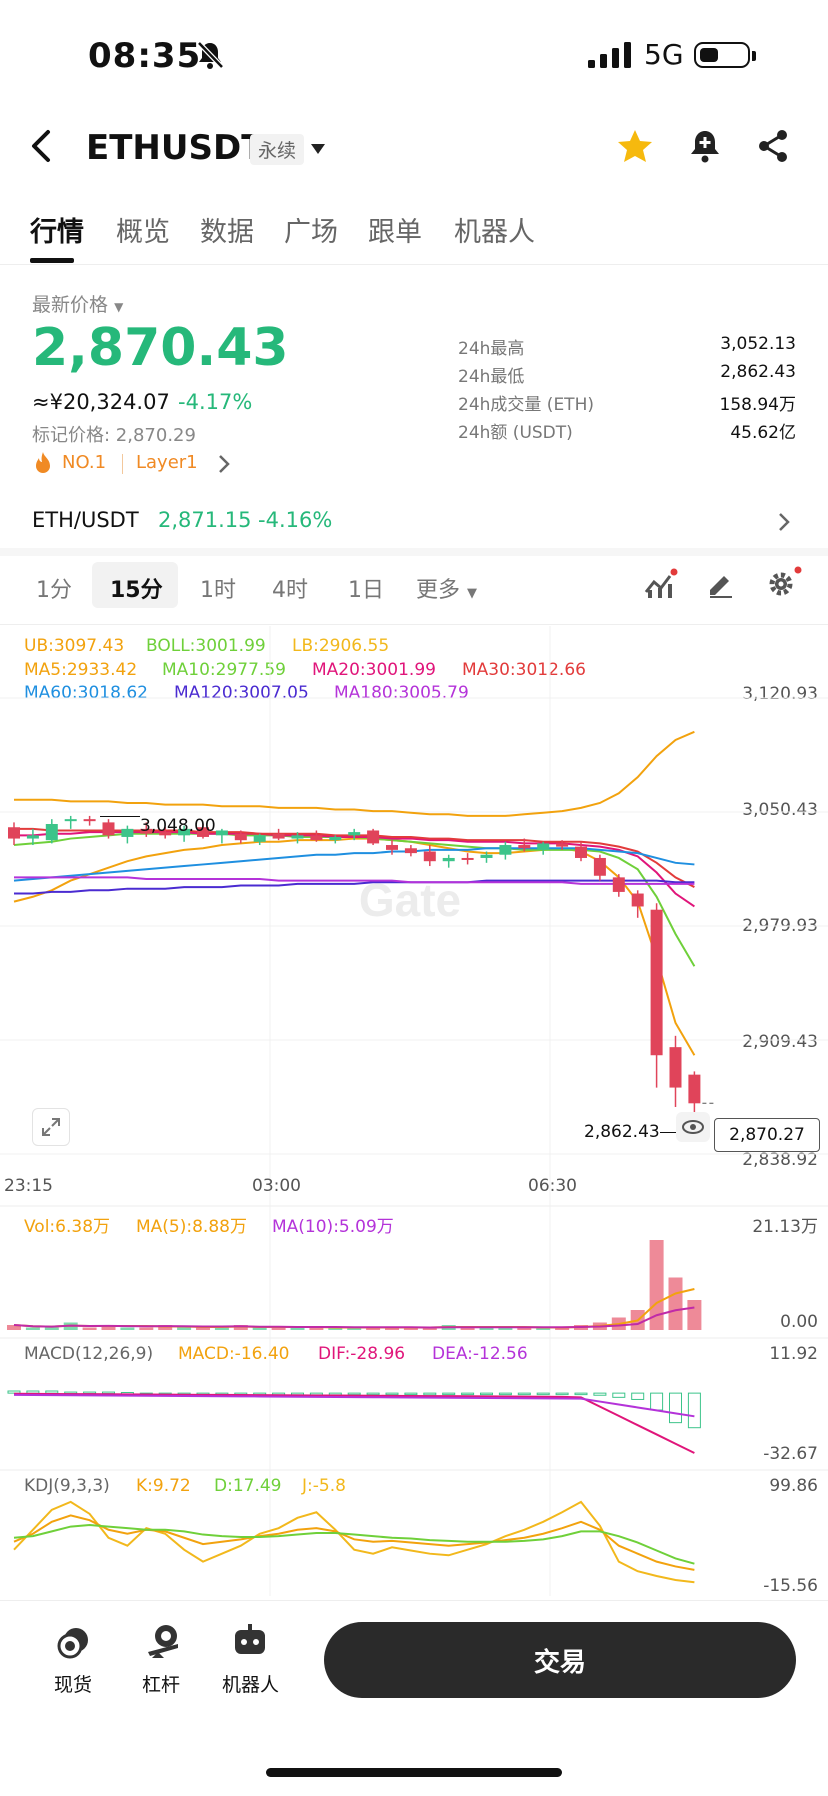 The image size is (828, 1796). I want to click on high-marker-line, so click(120, 816).